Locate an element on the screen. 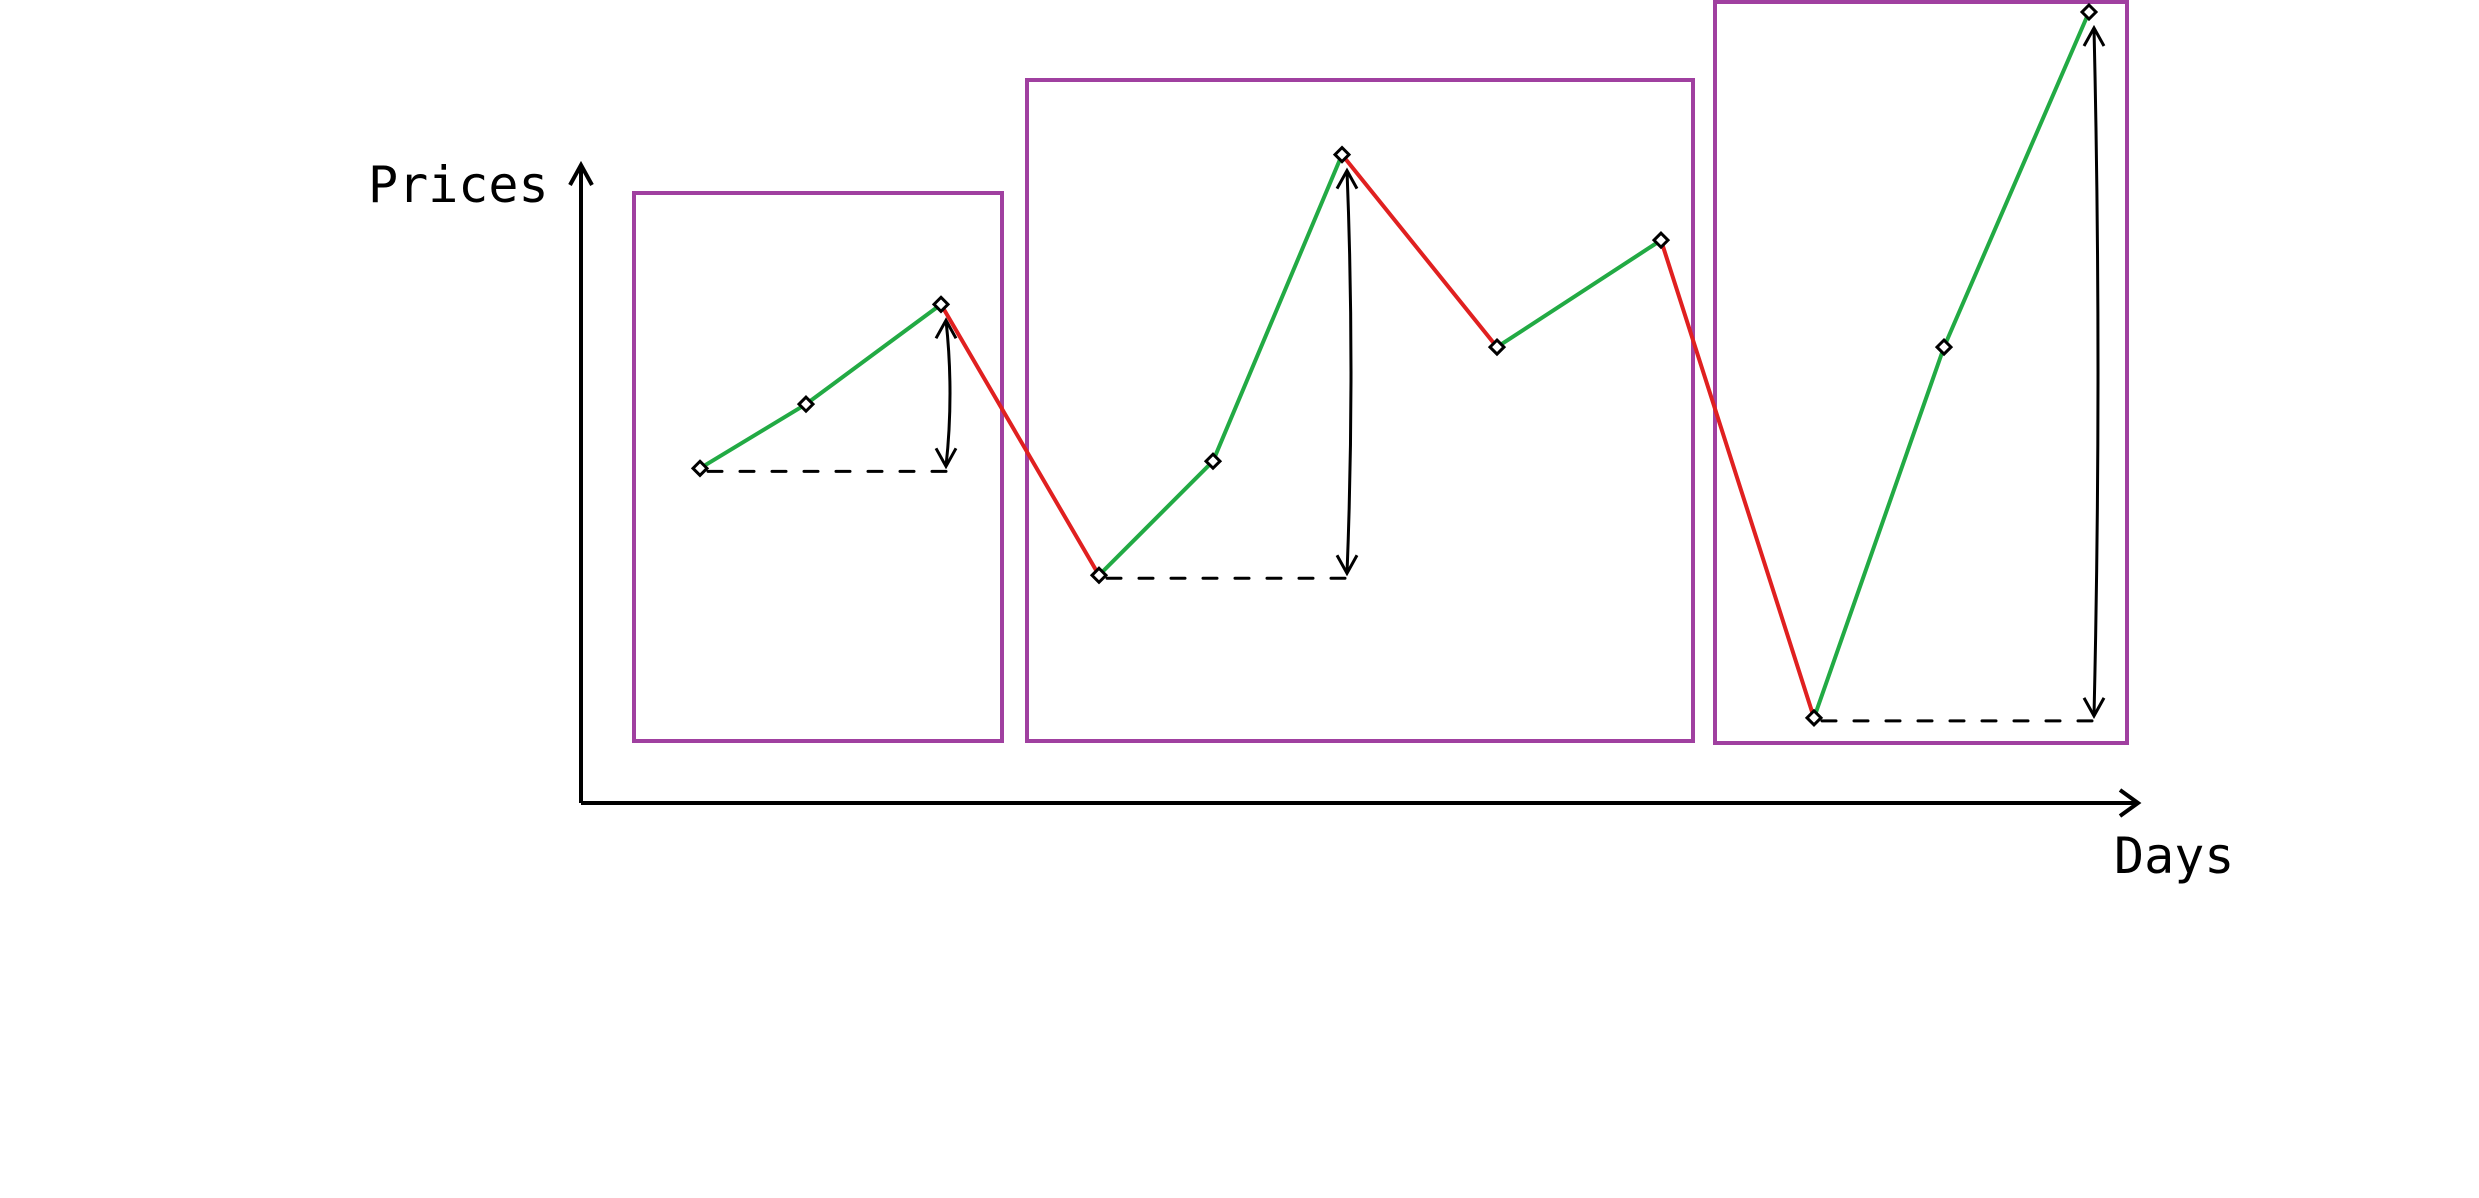 The image size is (2479, 1198). segment-4-rise is located at coordinates (1156, 518).